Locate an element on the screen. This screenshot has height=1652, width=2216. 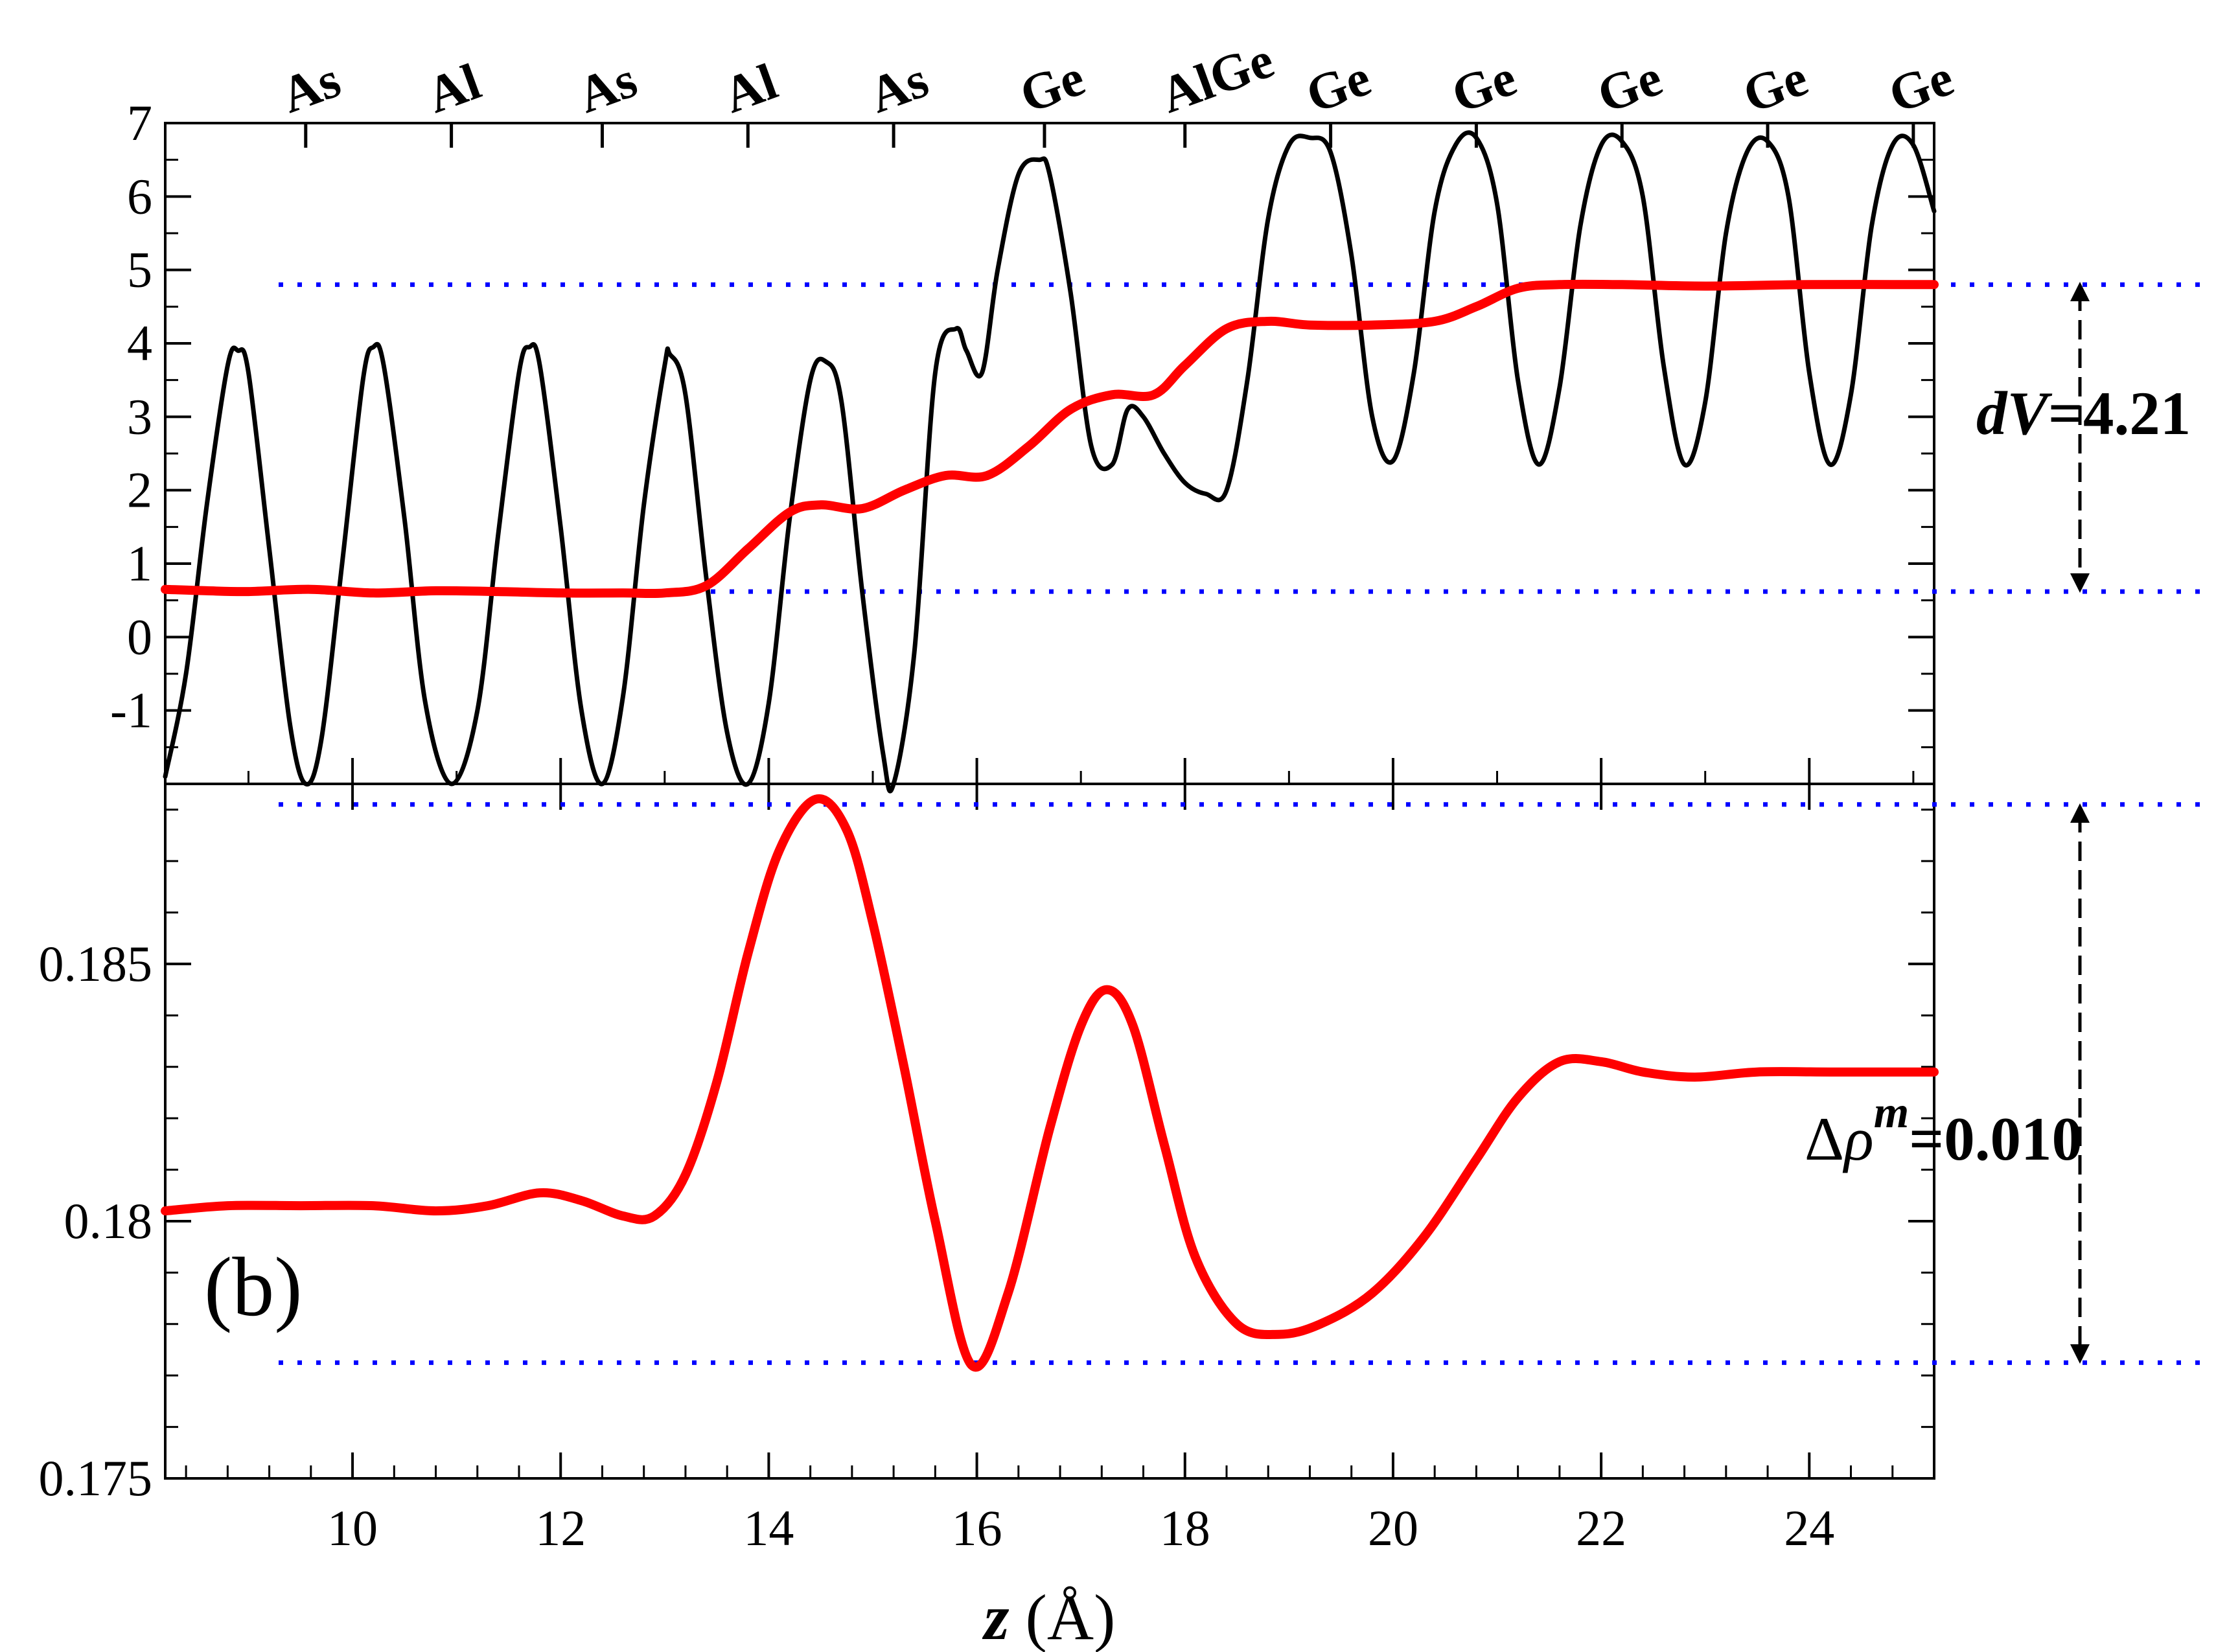
drho-annotation: Δρm=0.010 is located at coordinates (1944, 1130).